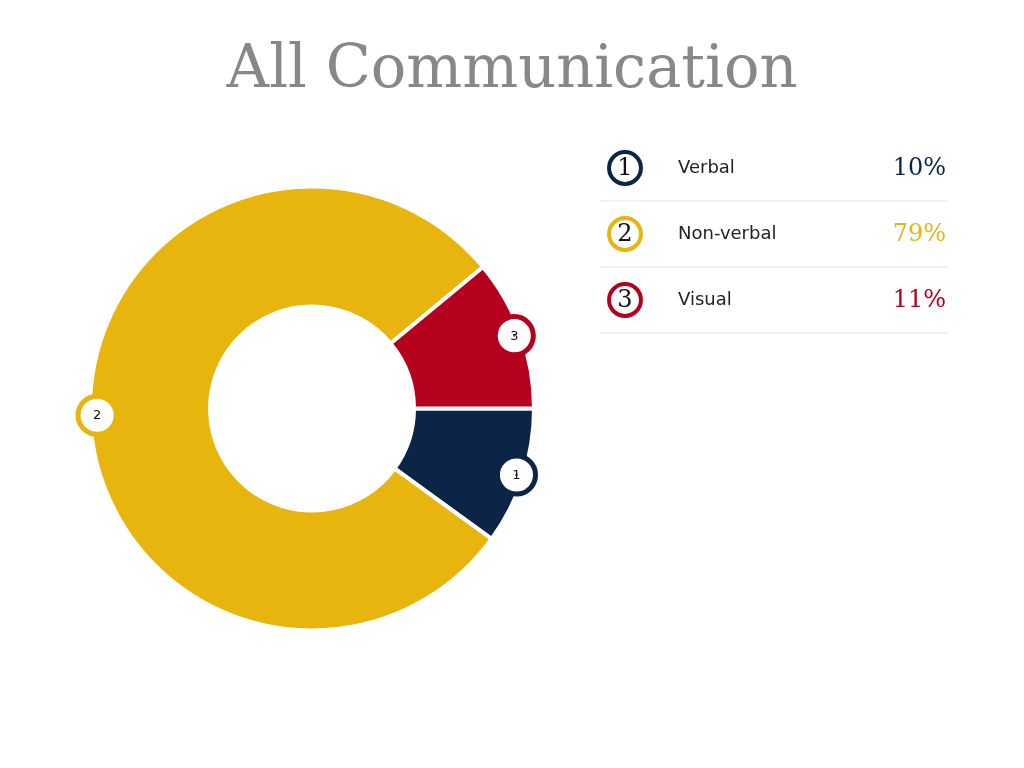  I want to click on legend-label: Verbal, so click(706, 166).